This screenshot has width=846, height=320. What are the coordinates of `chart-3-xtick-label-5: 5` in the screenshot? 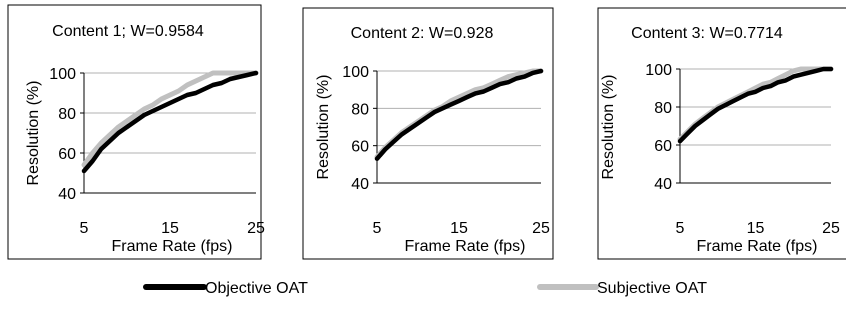 It's located at (680, 228).